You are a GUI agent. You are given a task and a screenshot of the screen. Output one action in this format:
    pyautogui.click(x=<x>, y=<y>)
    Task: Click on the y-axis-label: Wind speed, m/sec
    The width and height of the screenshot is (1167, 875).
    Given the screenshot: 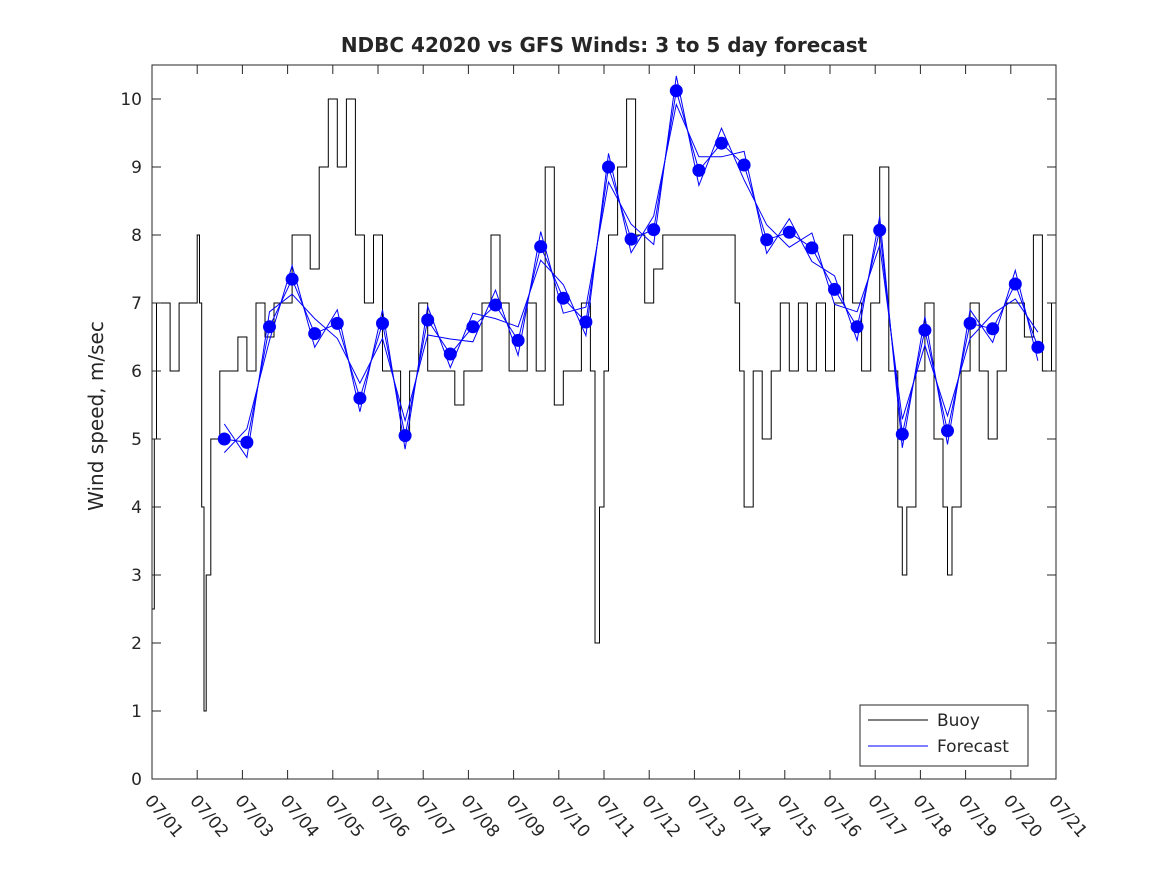 What is the action you would take?
    pyautogui.click(x=96, y=416)
    